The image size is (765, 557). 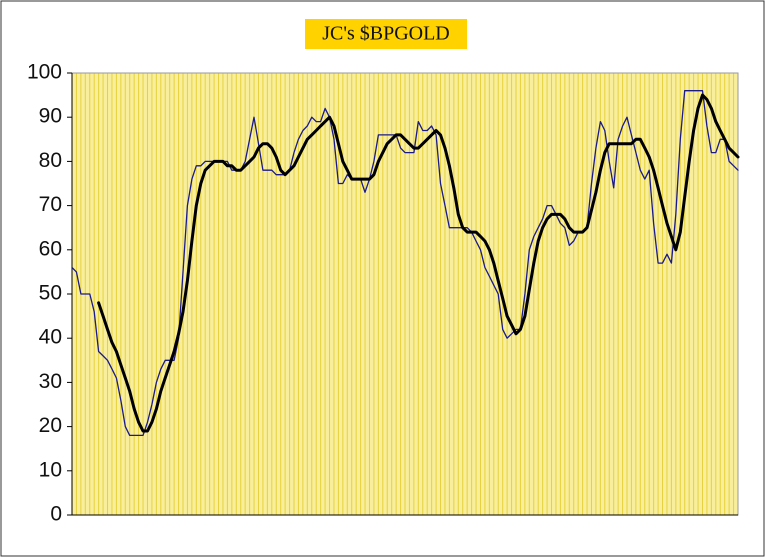 What do you see at coordinates (50, 381) in the screenshot?
I see `y-tick-label: 30` at bounding box center [50, 381].